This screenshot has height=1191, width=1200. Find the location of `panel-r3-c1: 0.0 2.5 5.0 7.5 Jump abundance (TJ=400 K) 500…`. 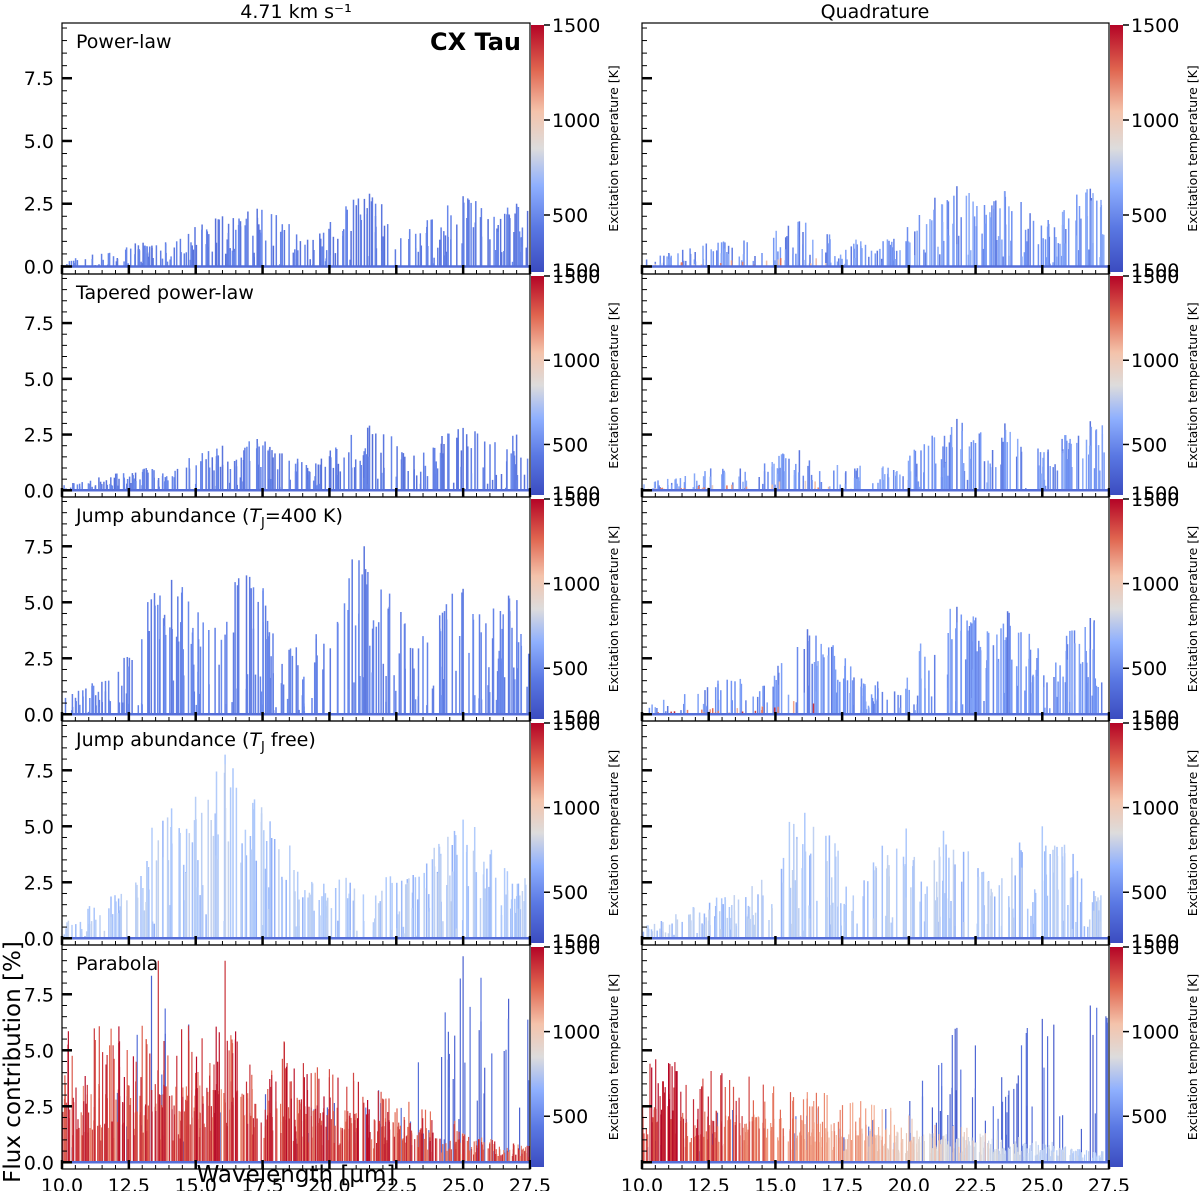

panel-r3-c1: 0.0 2.5 5.0 7.5 Jump abundance (TJ=400 K) 500… is located at coordinates (322, 609).